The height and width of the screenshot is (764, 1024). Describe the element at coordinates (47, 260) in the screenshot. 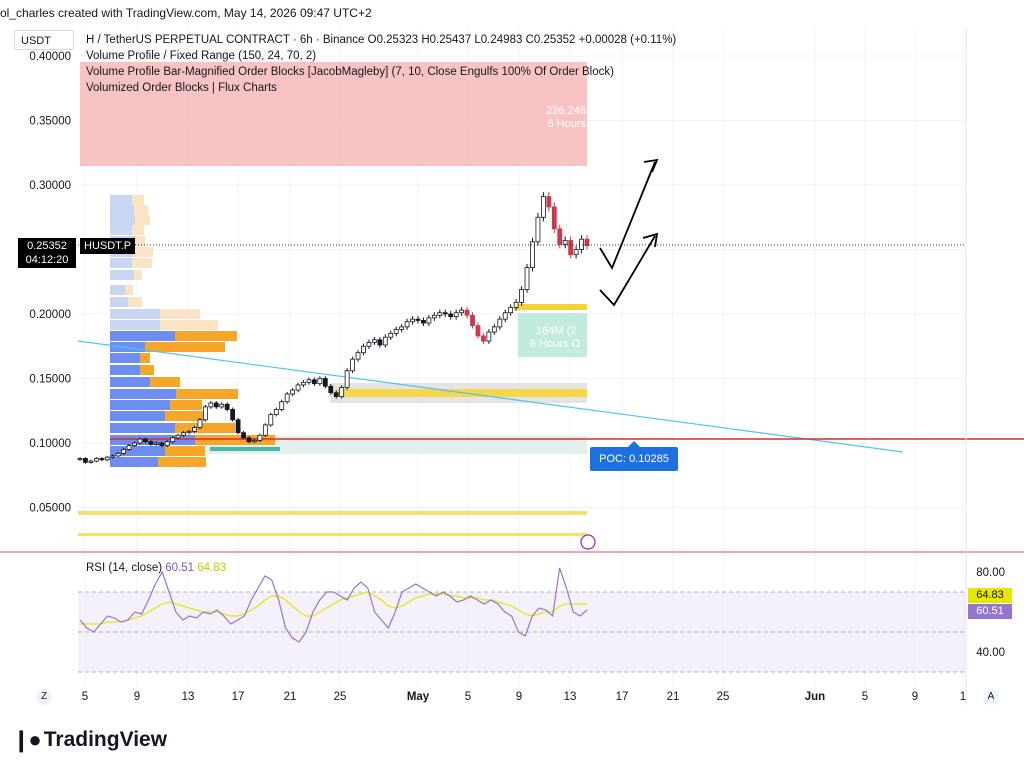

I see `bar-countdown: 04:12:20` at that location.